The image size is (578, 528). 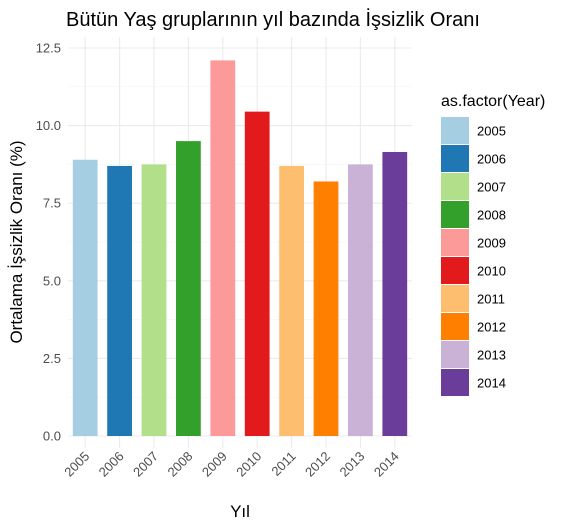 I want to click on legend-key-2007, so click(x=455, y=186).